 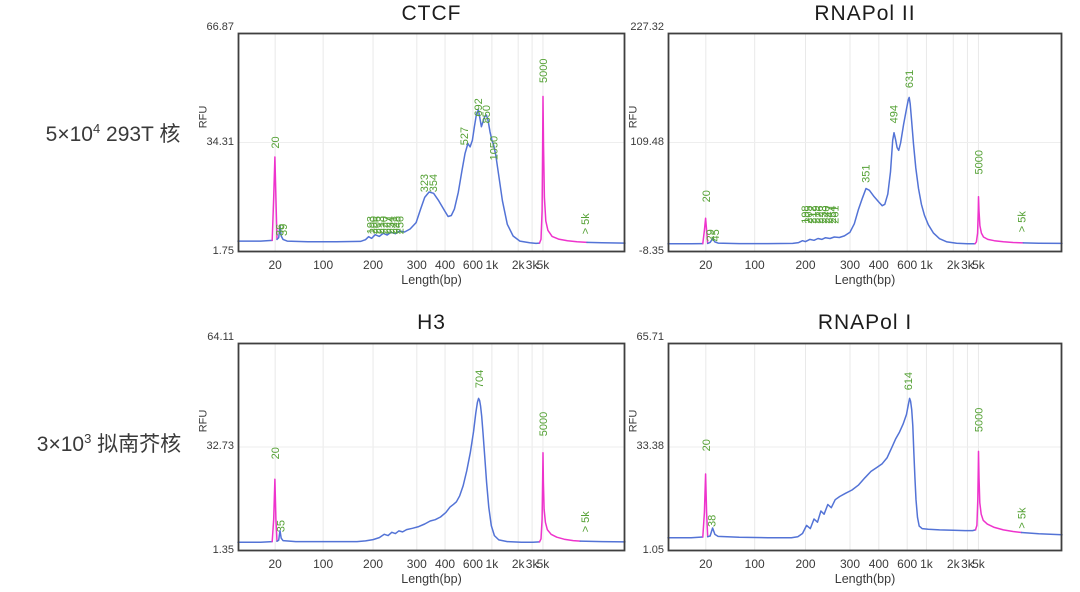 I want to click on peak-label: 704, so click(x=480, y=379).